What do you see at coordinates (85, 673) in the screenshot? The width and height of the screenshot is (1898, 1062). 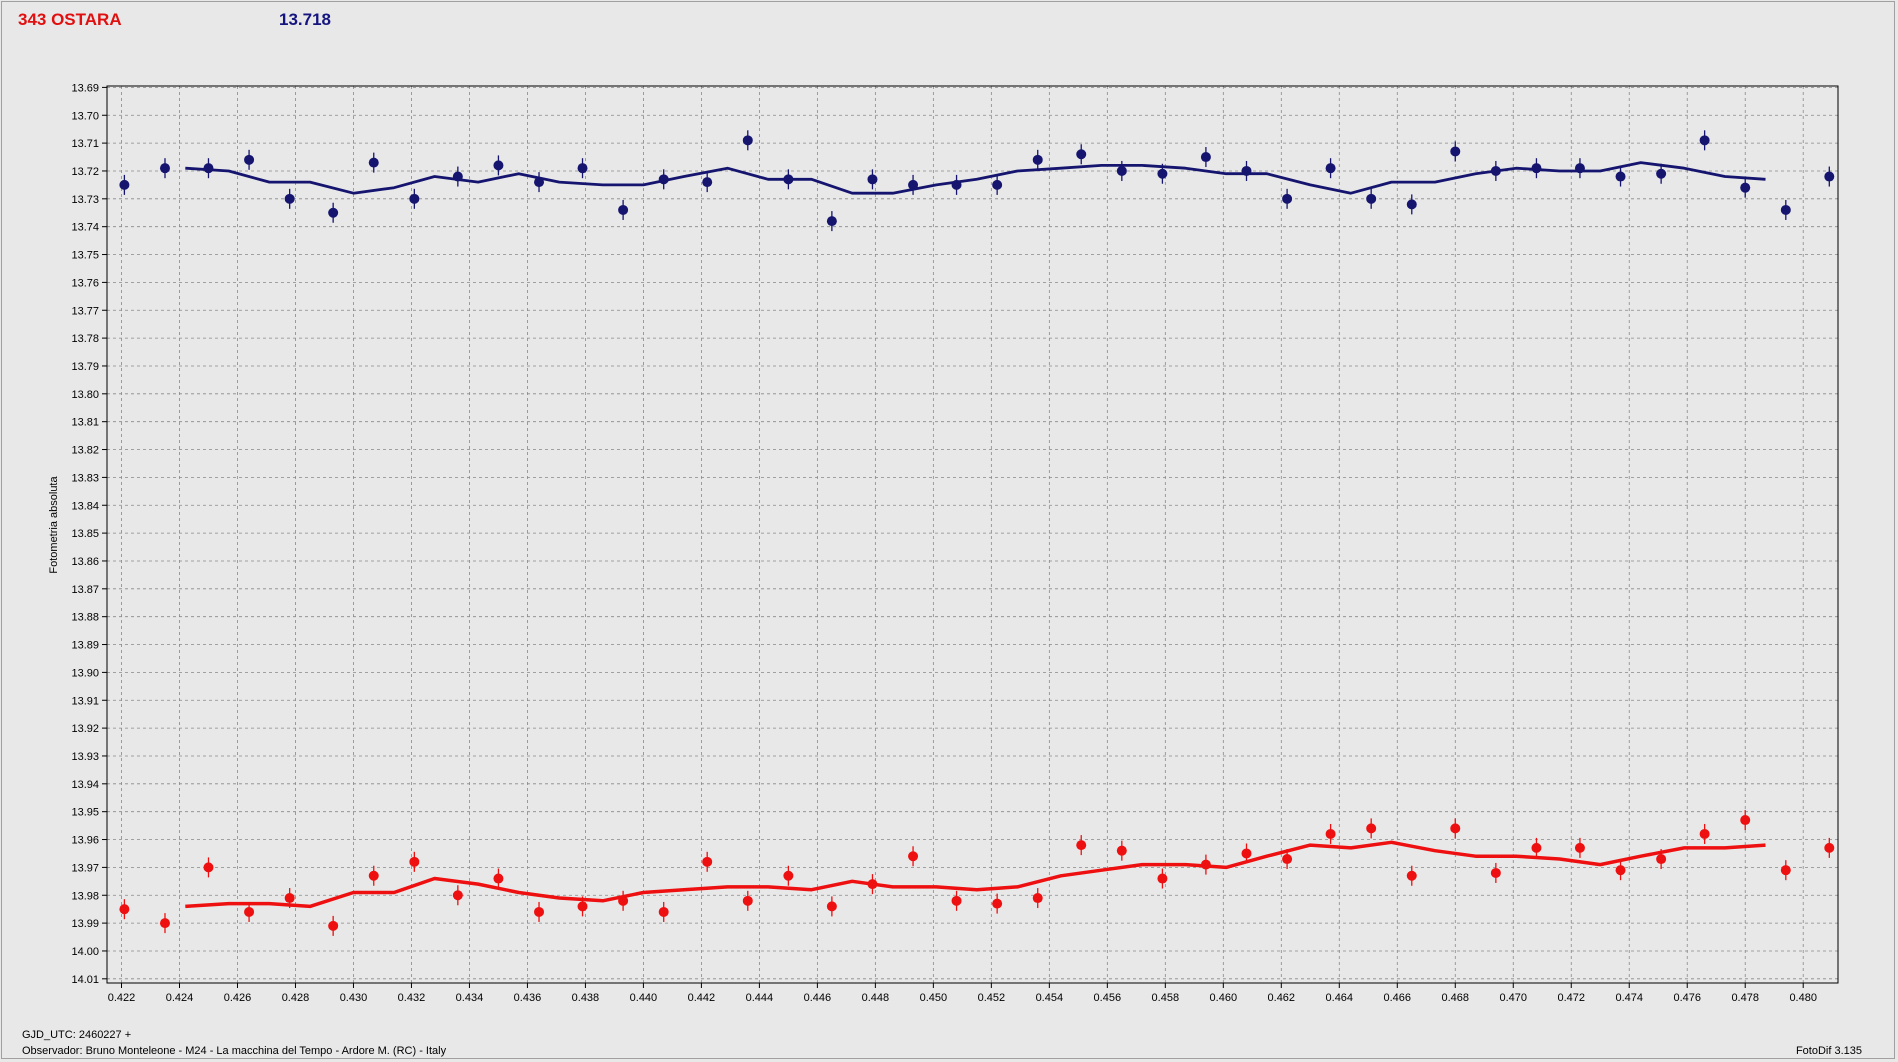 I see `y-tick-label: 13.90` at bounding box center [85, 673].